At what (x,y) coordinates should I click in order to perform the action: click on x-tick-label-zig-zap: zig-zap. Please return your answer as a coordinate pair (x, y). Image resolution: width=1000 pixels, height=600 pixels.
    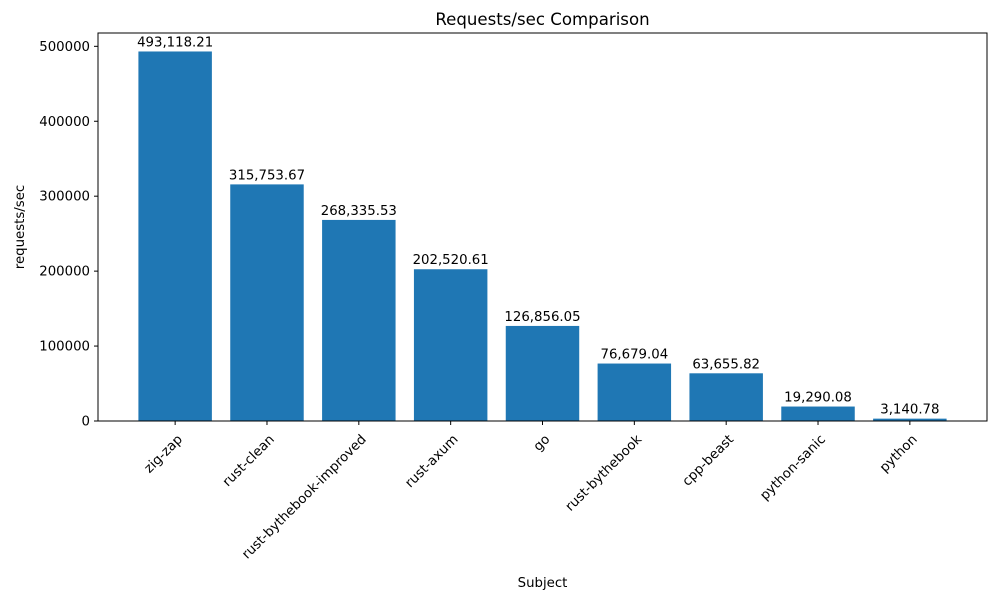
    Looking at the image, I should click on (164, 454).